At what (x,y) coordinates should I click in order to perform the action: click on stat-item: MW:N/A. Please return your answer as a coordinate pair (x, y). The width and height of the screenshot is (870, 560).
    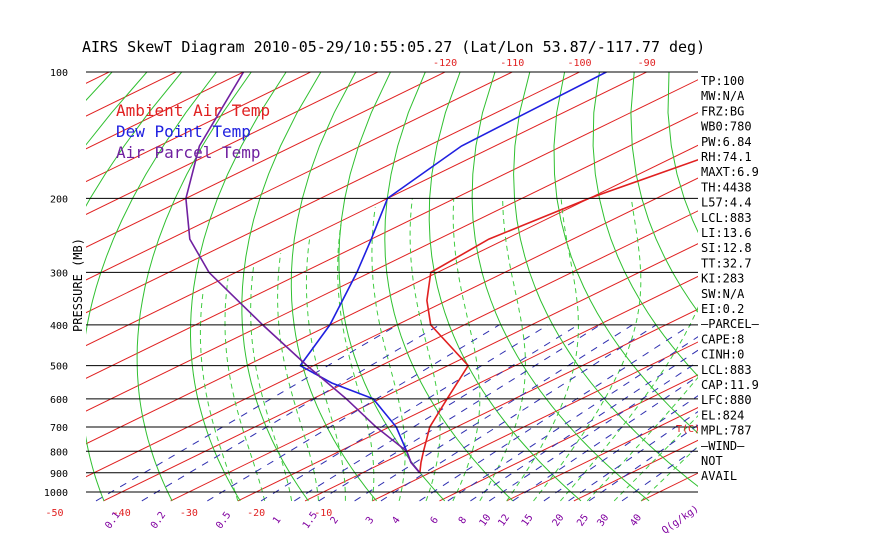
    Looking at the image, I should click on (723, 96).